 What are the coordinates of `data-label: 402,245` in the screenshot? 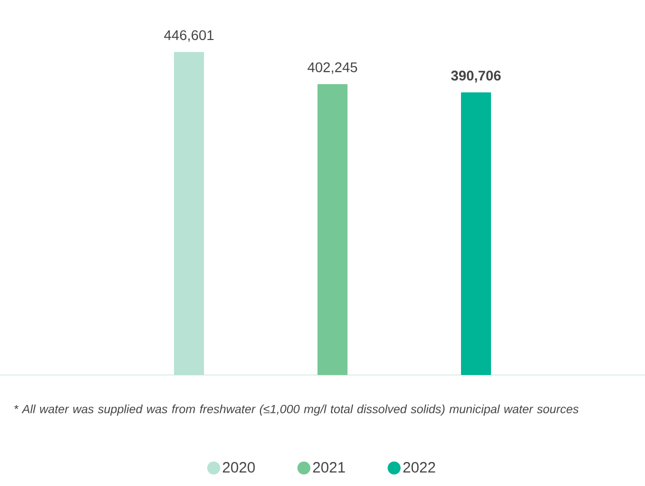 It's located at (333, 68).